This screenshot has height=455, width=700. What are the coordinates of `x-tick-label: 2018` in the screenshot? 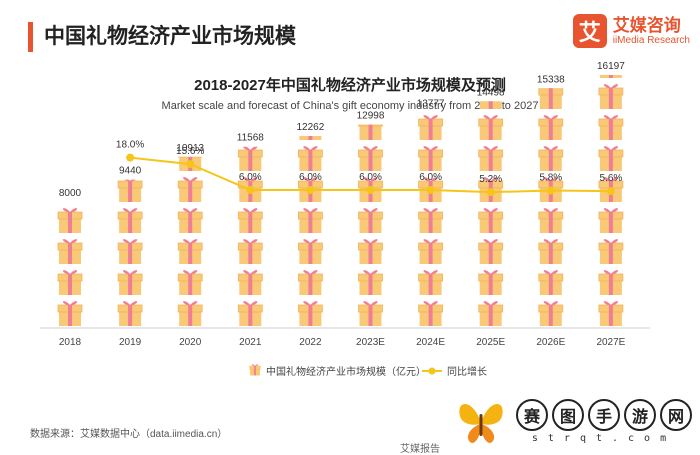 It's located at (70, 342).